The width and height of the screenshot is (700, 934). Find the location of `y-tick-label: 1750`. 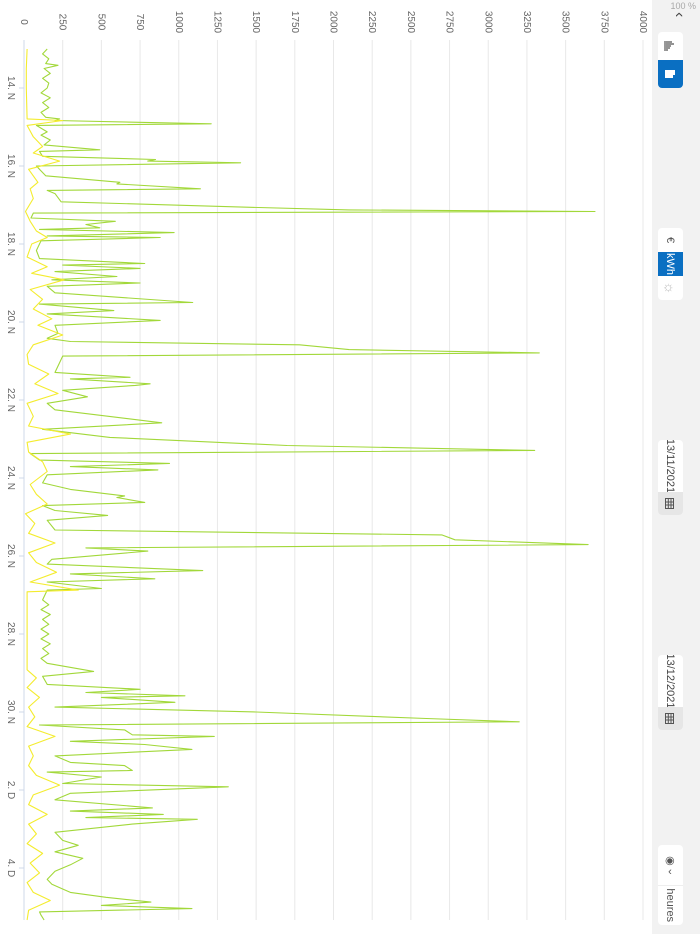

y-tick-label: 1750 is located at coordinates (294, 22).